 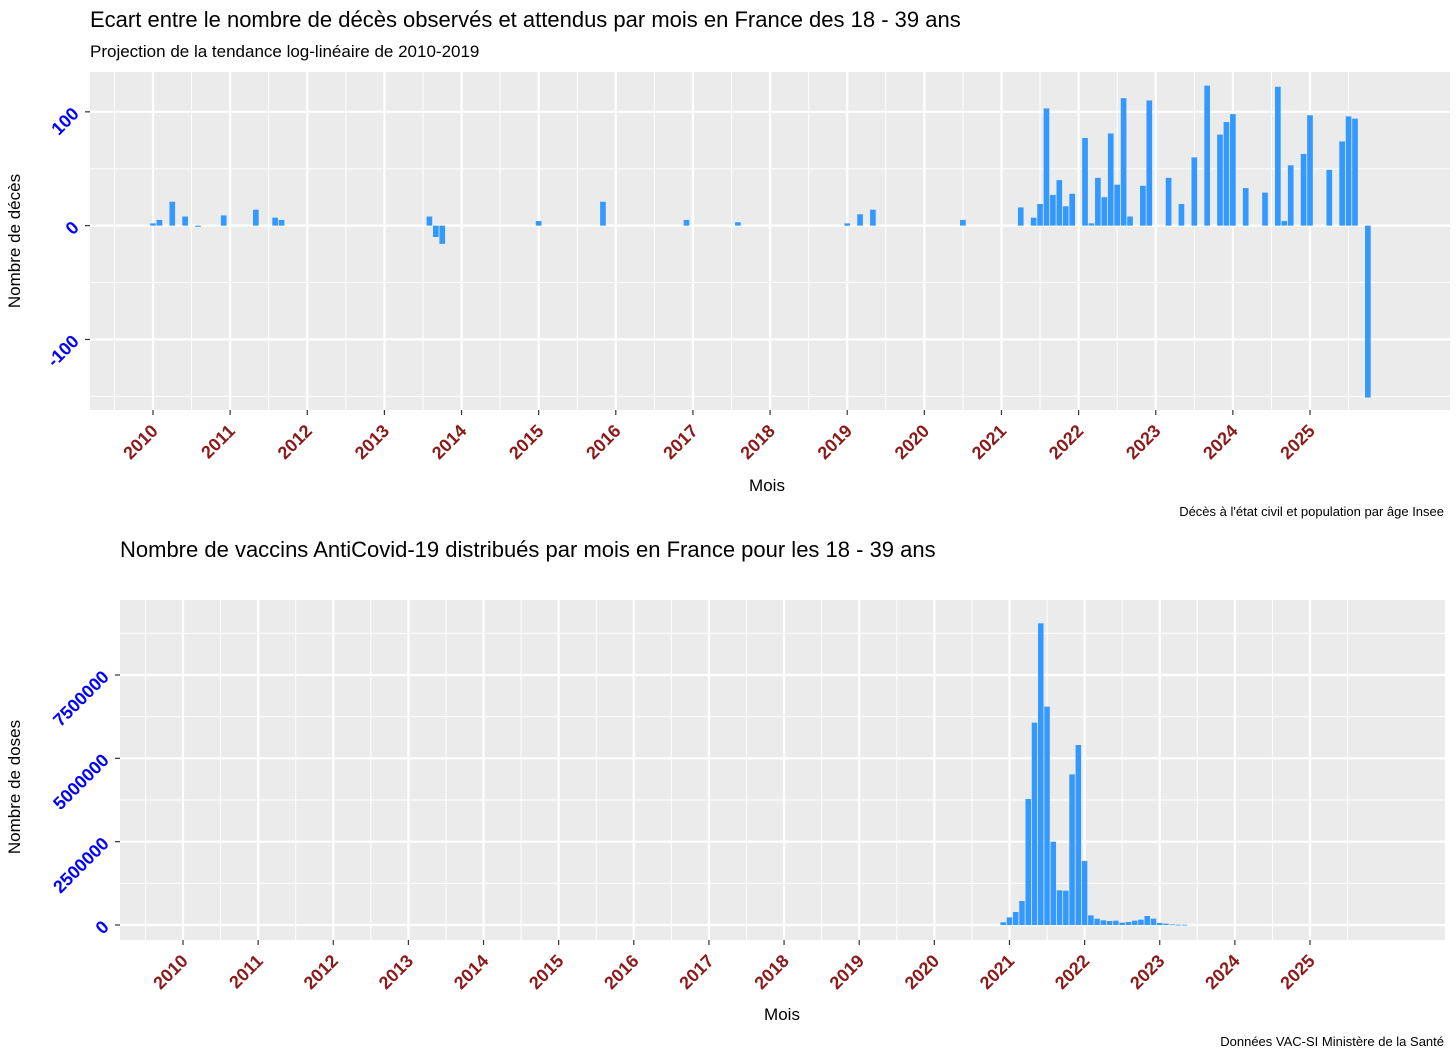 What do you see at coordinates (140, 442) in the screenshot?
I see `x-tick-label: 2010` at bounding box center [140, 442].